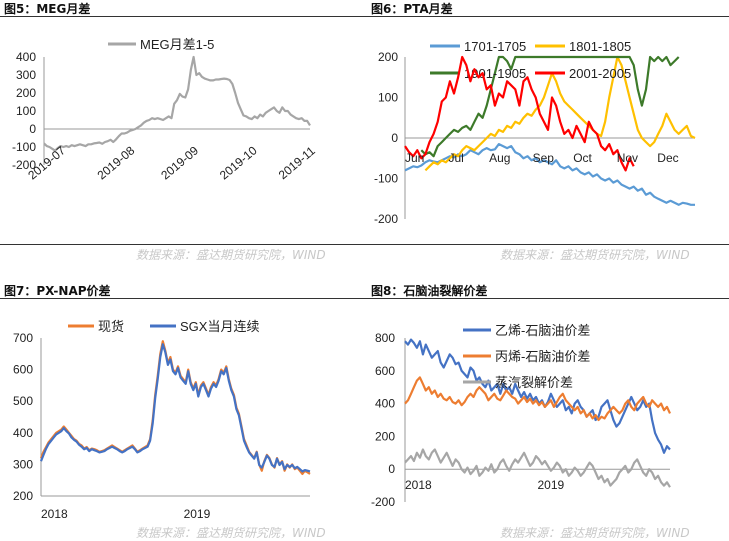  I want to click on x-tick-label: Aug, so click(499, 158).